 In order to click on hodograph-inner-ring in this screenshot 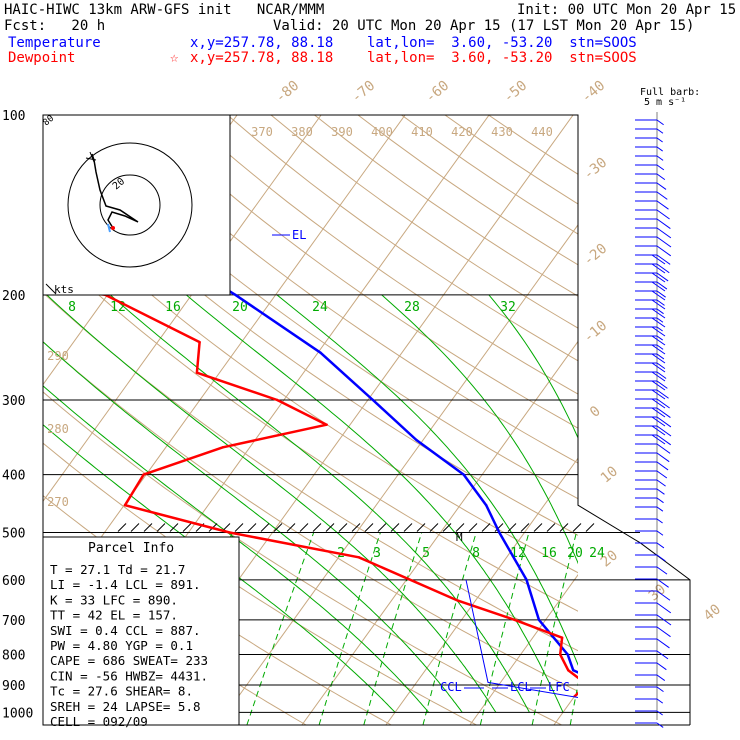, I will do `click(130, 205)`.